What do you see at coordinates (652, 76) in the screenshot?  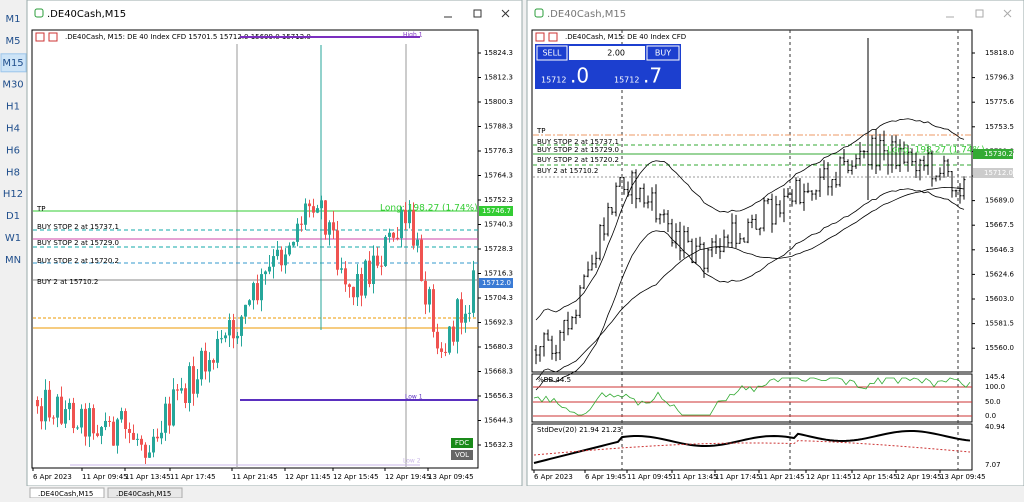 I see `ask-fraction: .7` at bounding box center [652, 76].